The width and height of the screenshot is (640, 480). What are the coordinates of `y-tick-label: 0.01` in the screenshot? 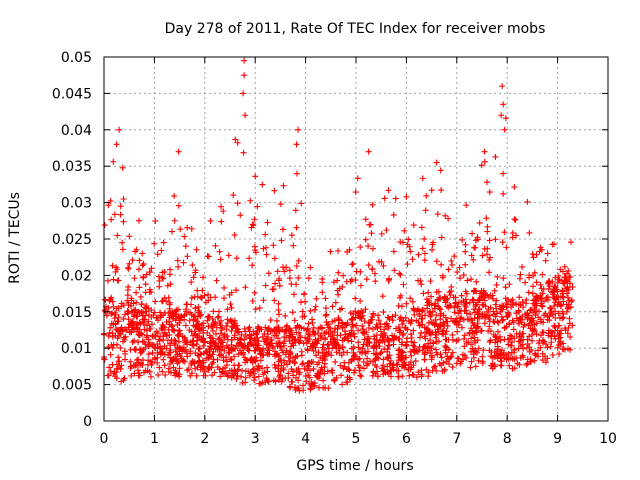 It's located at (76, 349).